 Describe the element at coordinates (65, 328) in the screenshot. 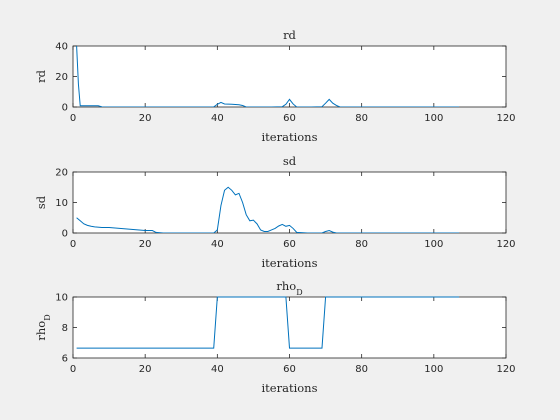

I see `y-tick-label: 8` at that location.